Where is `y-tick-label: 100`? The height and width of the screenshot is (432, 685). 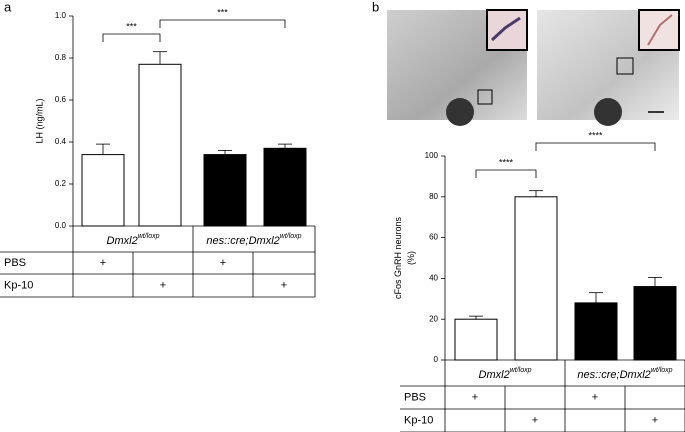 y-tick-label: 100 is located at coordinates (432, 155).